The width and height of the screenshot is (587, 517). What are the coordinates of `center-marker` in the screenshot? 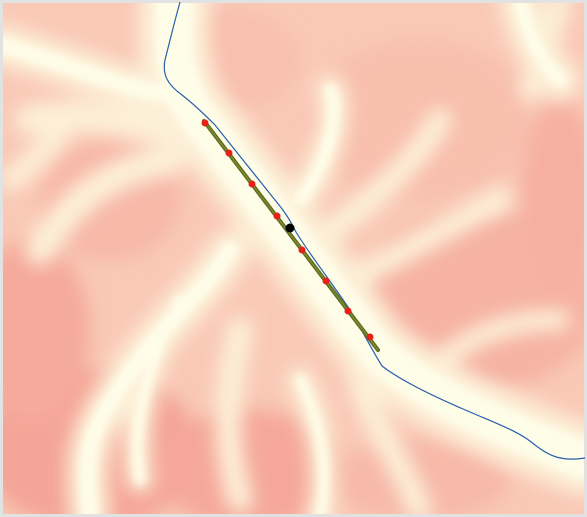 It's located at (290, 228).